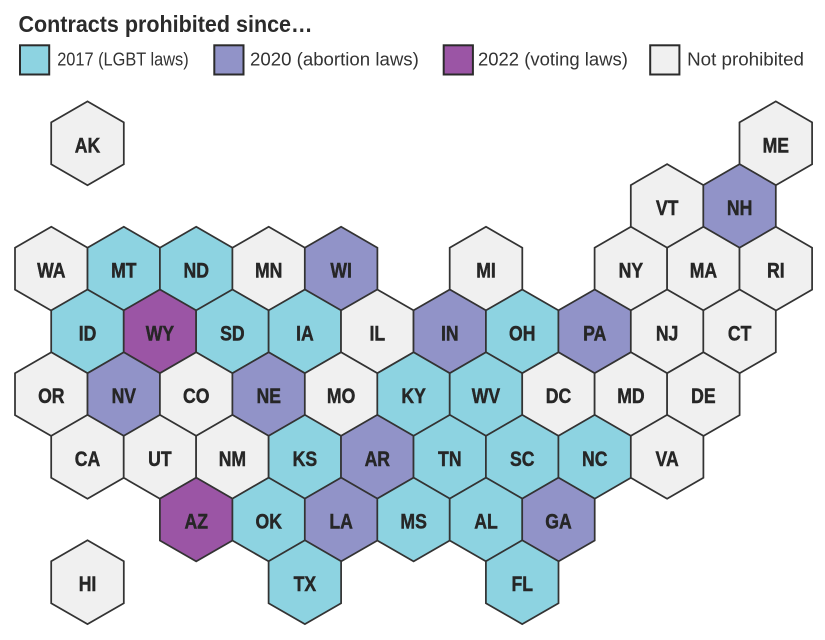 This screenshot has height=640, width=825. What do you see at coordinates (232, 459) in the screenshot?
I see `svg-text: NM` at bounding box center [232, 459].